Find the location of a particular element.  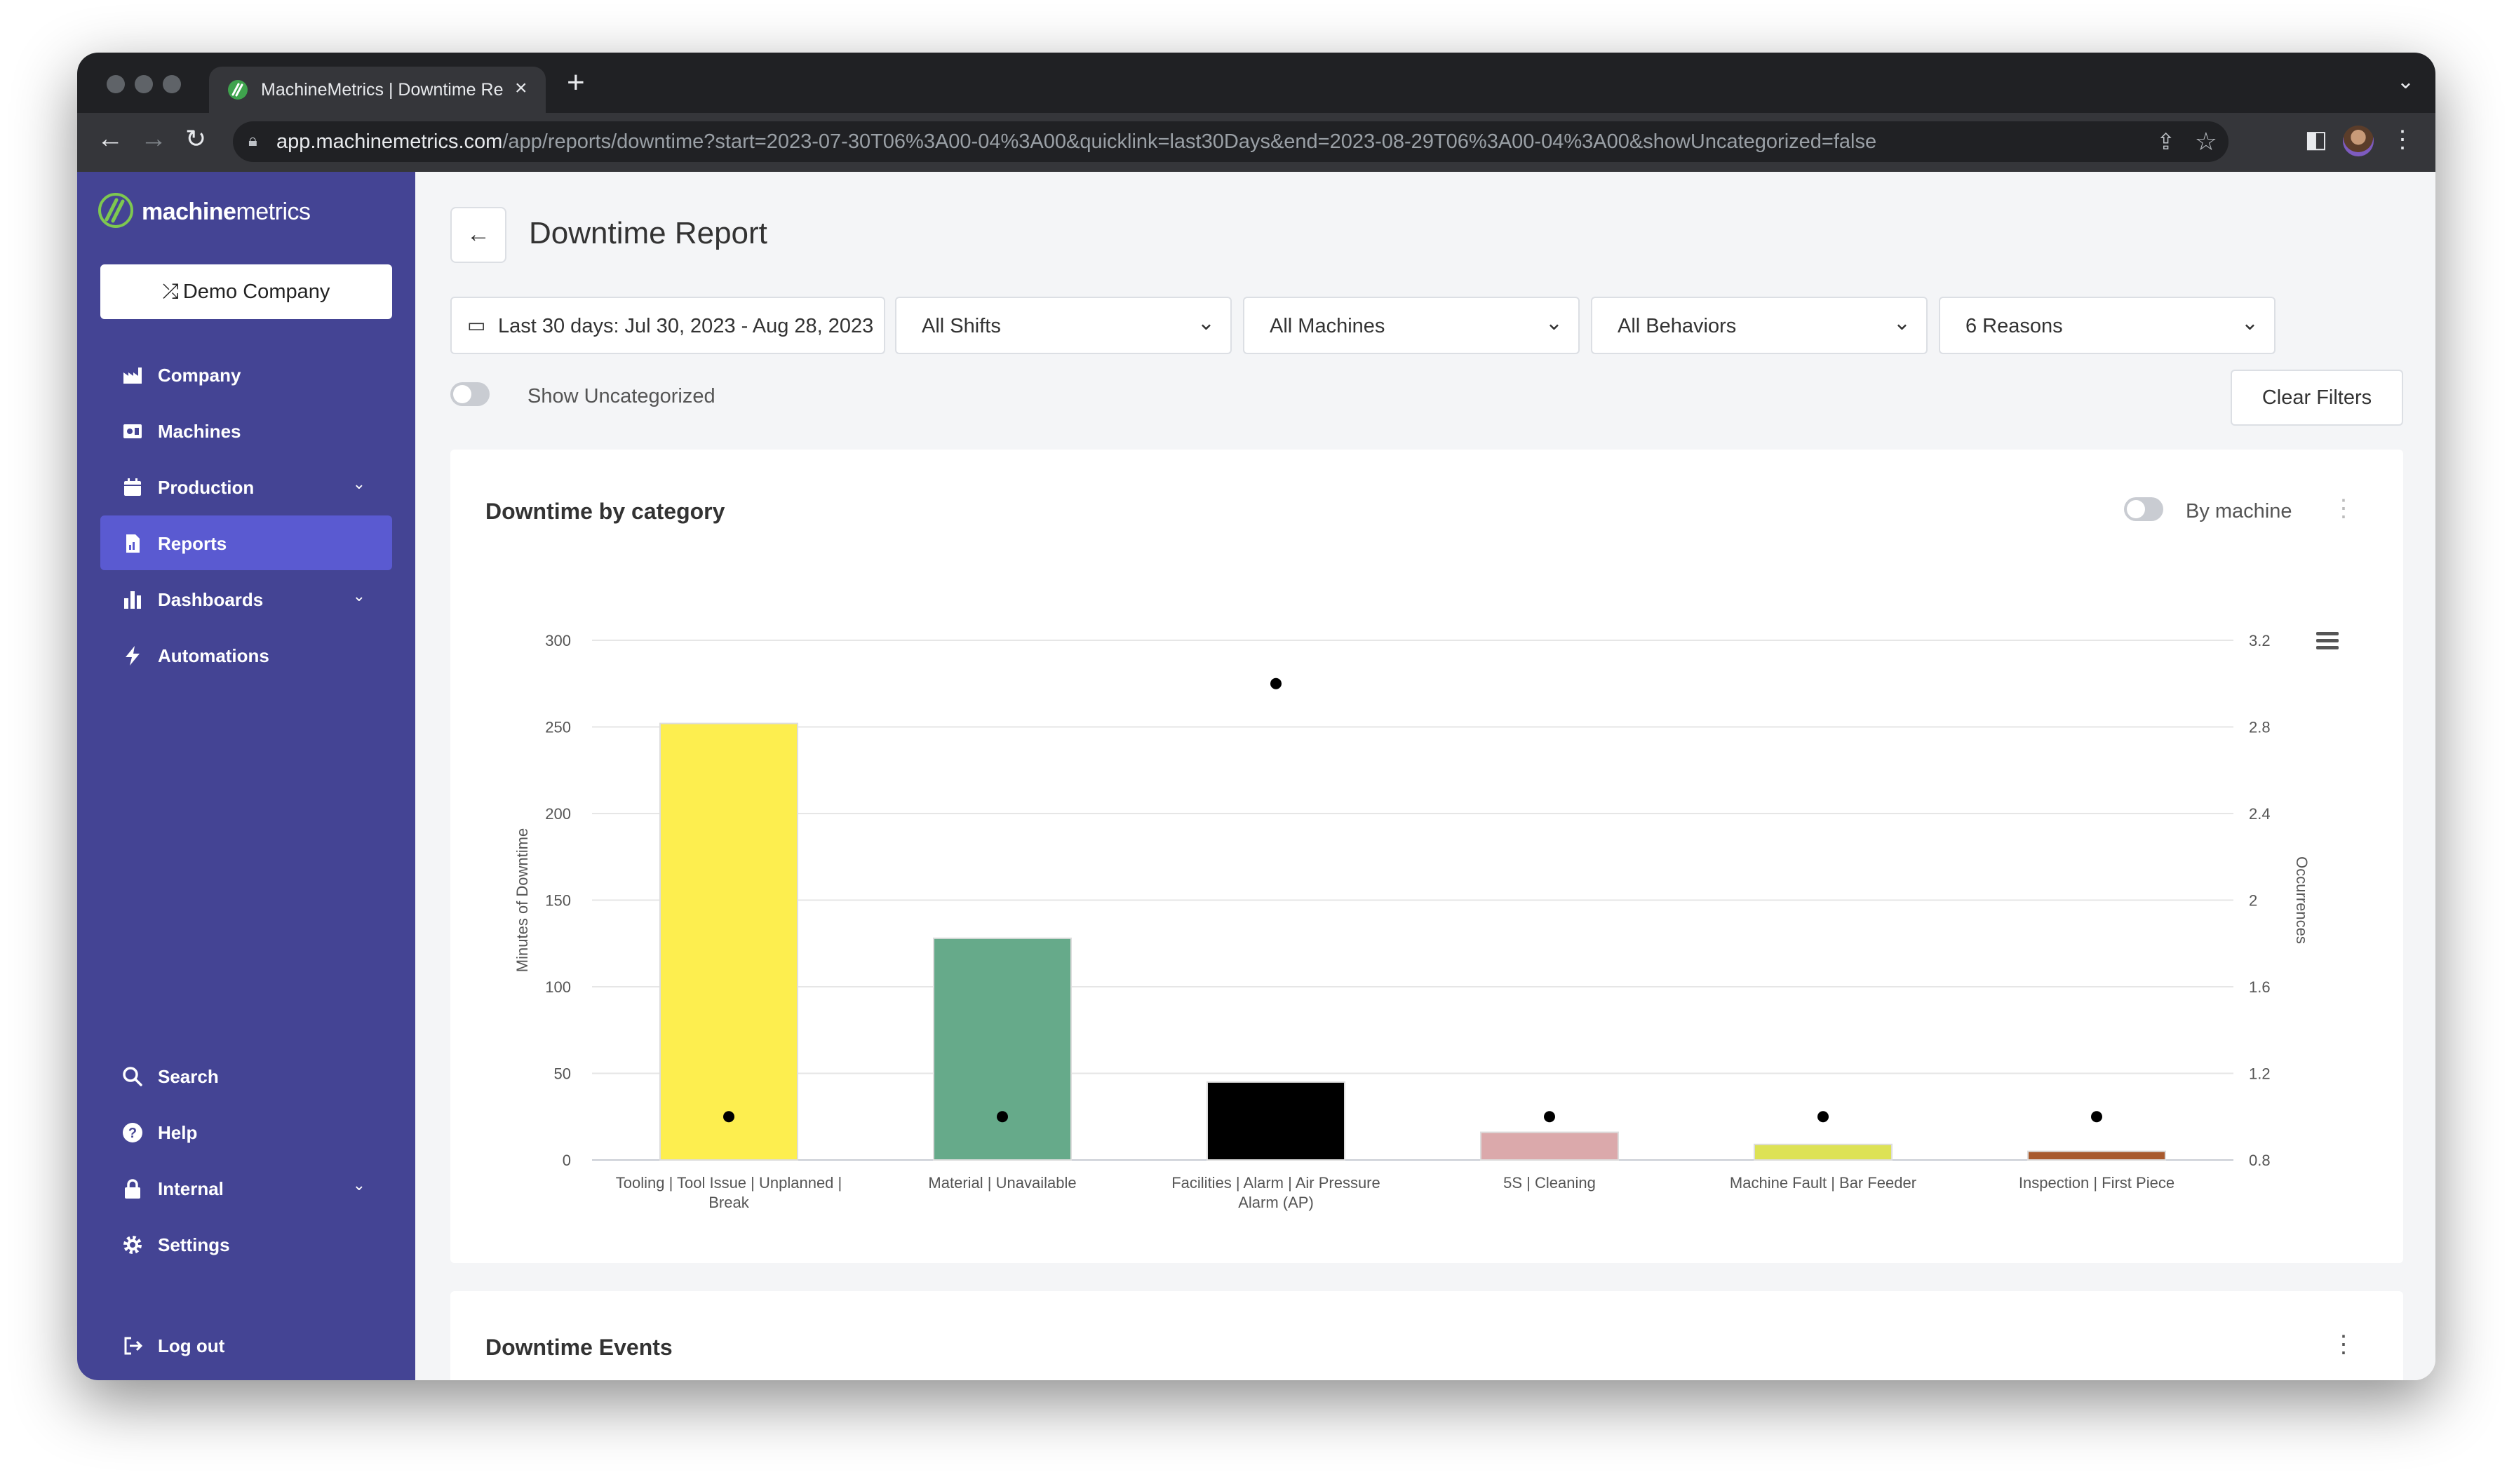

card-title: Downtime by category is located at coordinates (605, 512).